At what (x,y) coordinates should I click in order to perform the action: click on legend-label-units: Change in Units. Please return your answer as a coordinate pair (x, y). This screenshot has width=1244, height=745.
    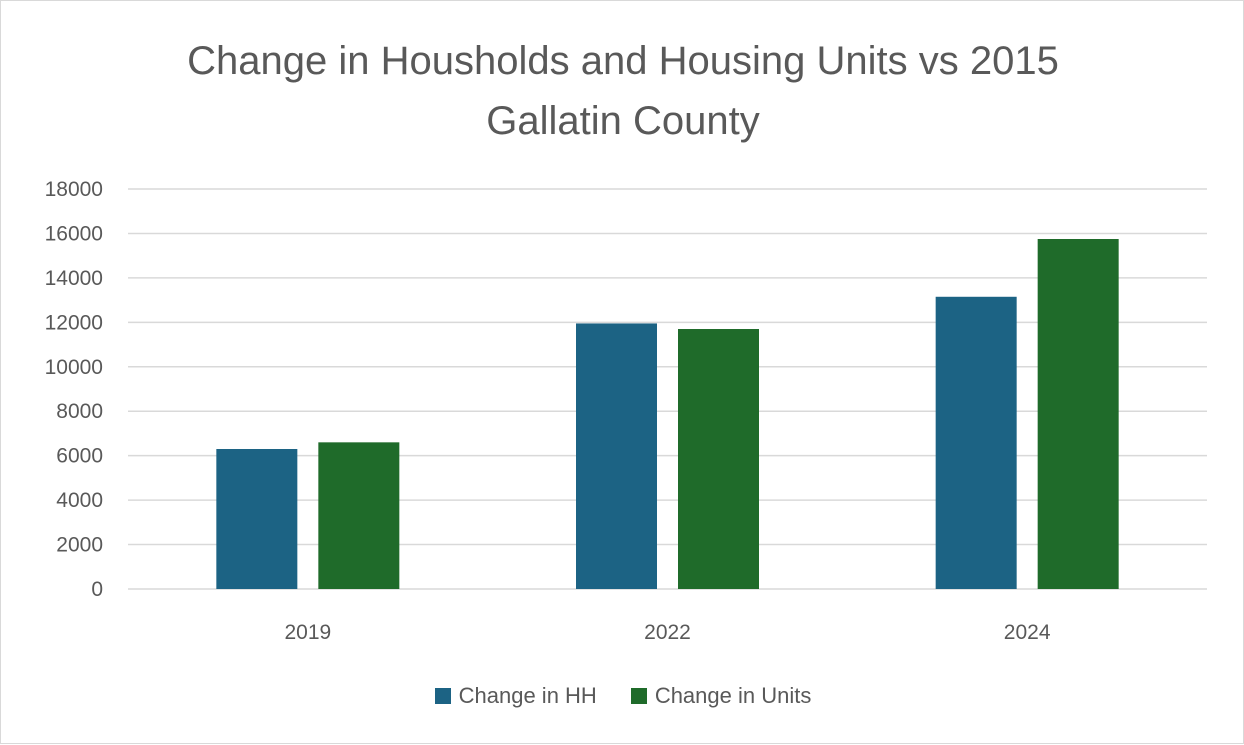
    Looking at the image, I should click on (733, 695).